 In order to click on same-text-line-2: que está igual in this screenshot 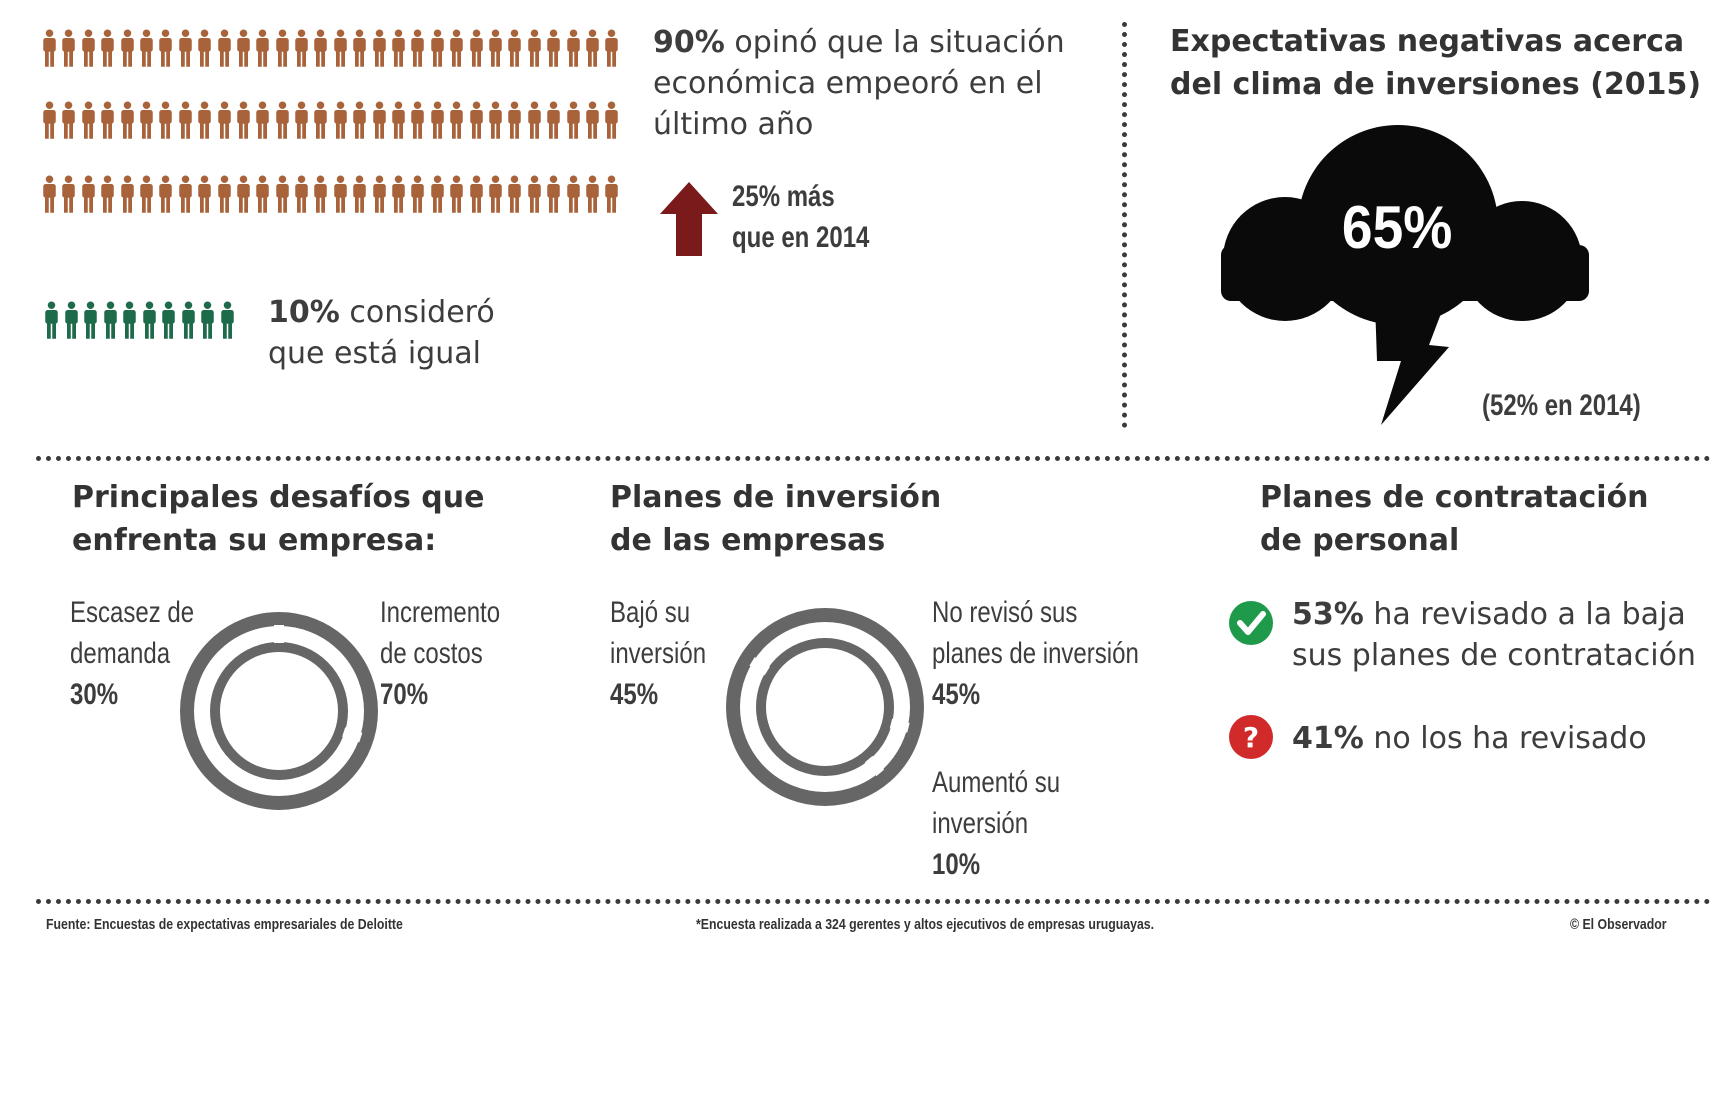, I will do `click(374, 353)`.